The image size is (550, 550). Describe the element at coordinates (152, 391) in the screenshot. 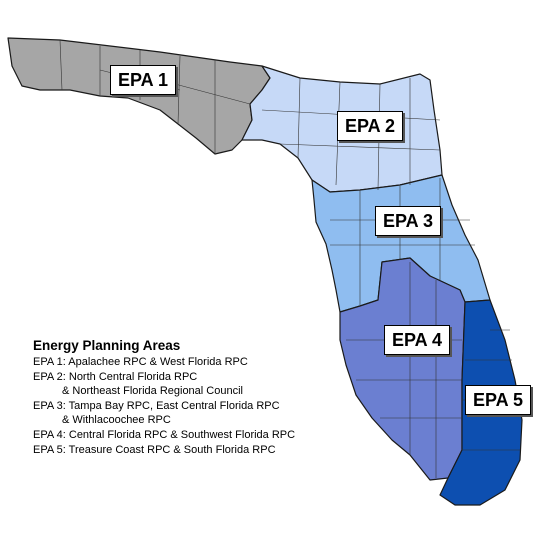

I see `legend-item-epa-2-cont: & Northeast Florida Regional Council` at that location.